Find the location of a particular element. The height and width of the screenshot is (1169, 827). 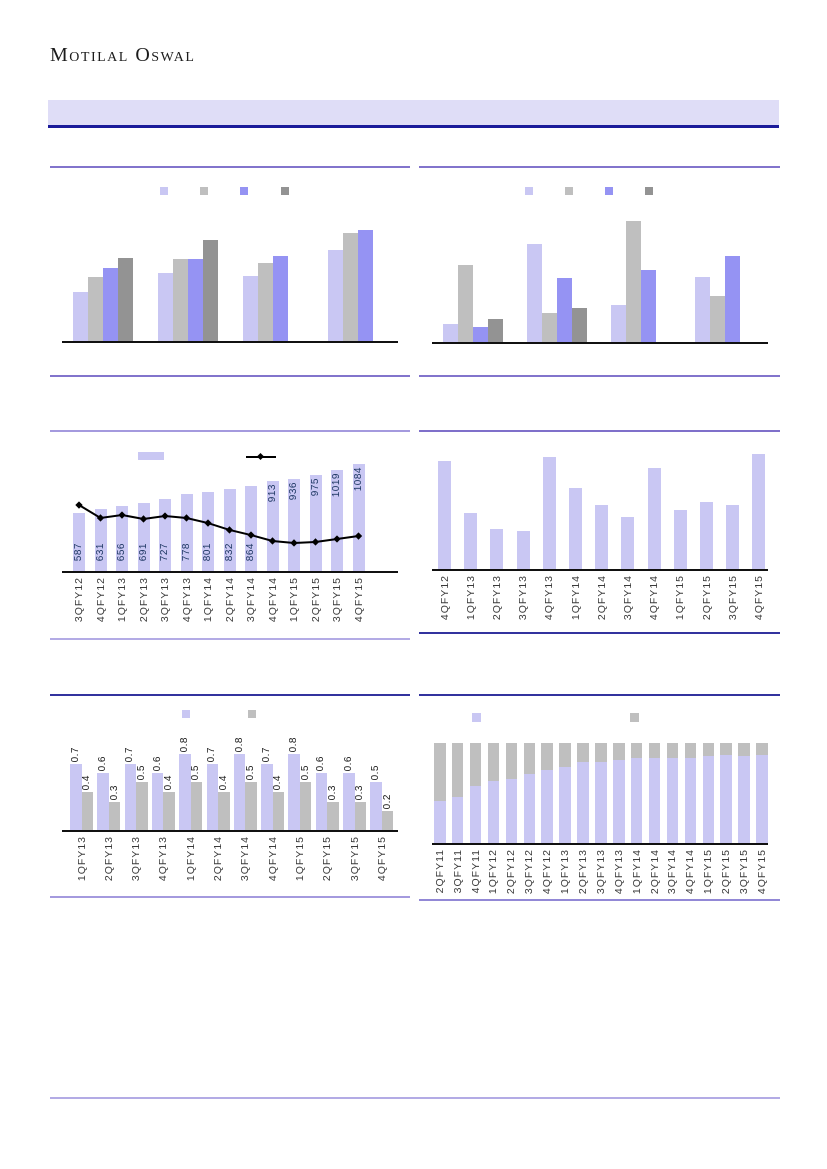

bar-data-label: 0.8 is located at coordinates (184, 744).